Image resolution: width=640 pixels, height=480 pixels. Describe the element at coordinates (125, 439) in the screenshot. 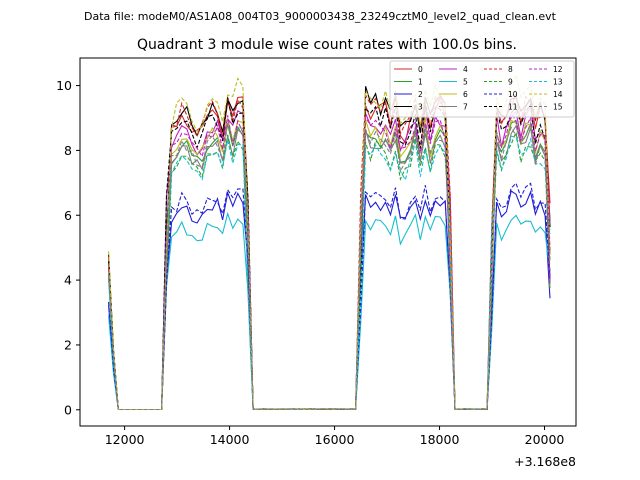

I see `x-tick-label: 12000` at that location.